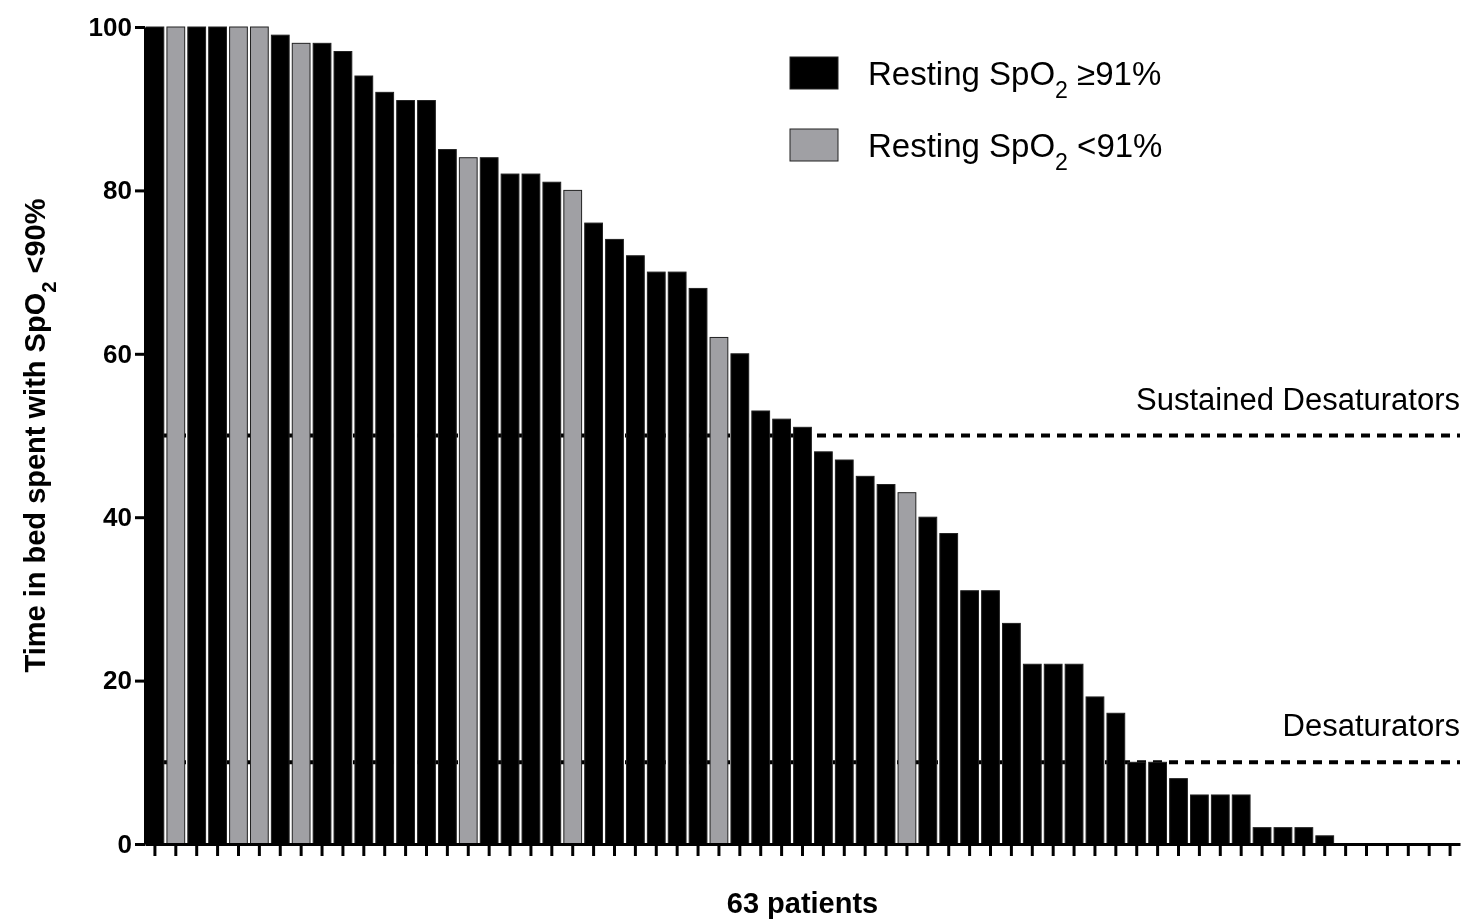 The height and width of the screenshot is (921, 1470). I want to click on legend-label: Resting SpO$_{2}$ <91%, so click(1015, 151).